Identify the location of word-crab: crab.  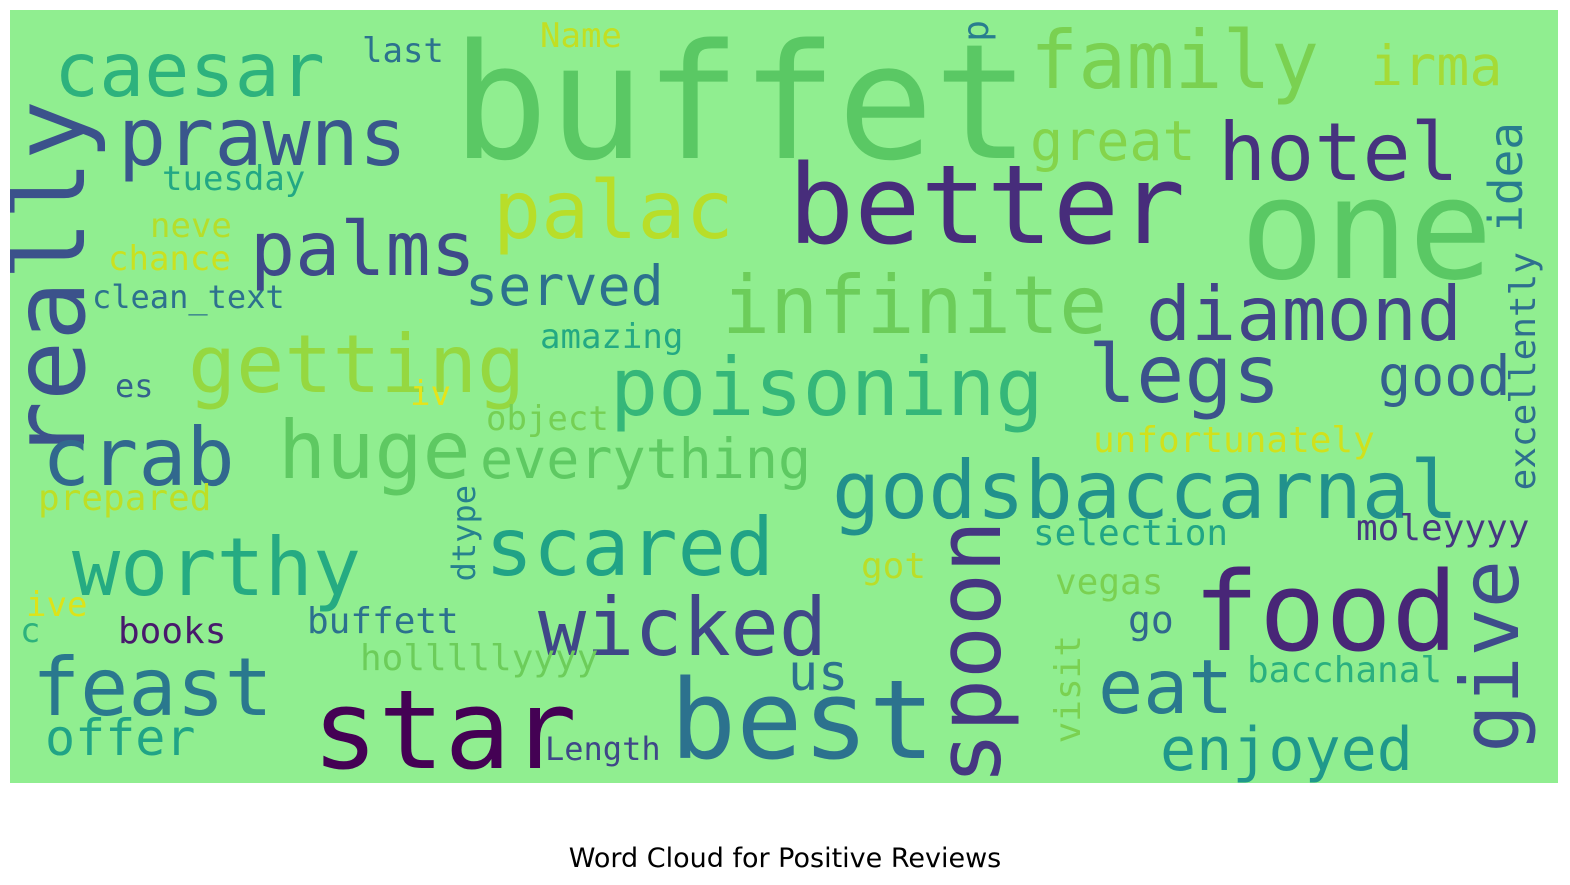
(138, 457).